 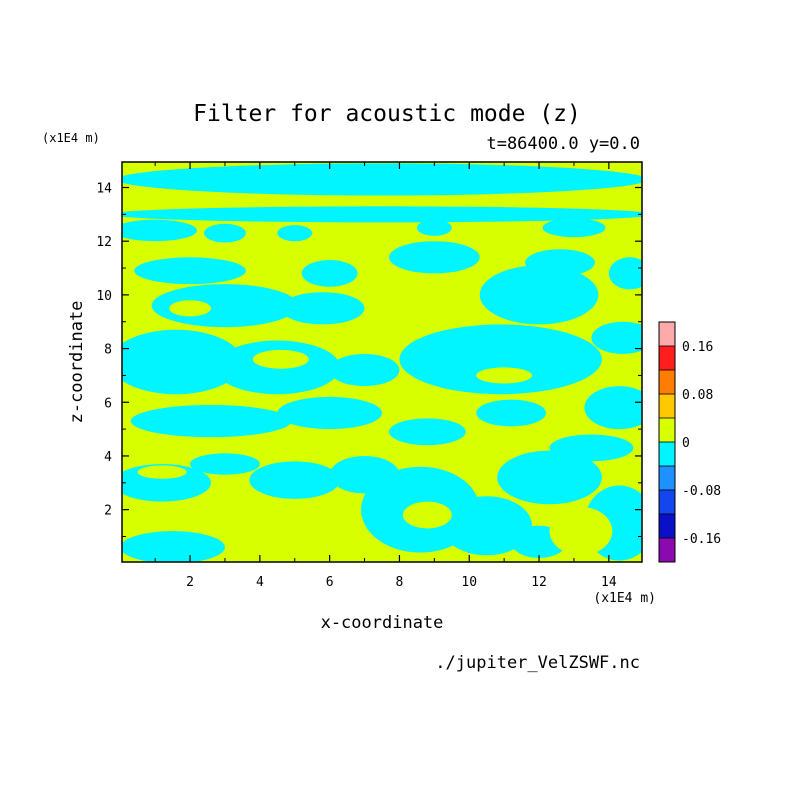 What do you see at coordinates (624, 598) in the screenshot?
I see `x-unit-label: (x1E4 m)` at bounding box center [624, 598].